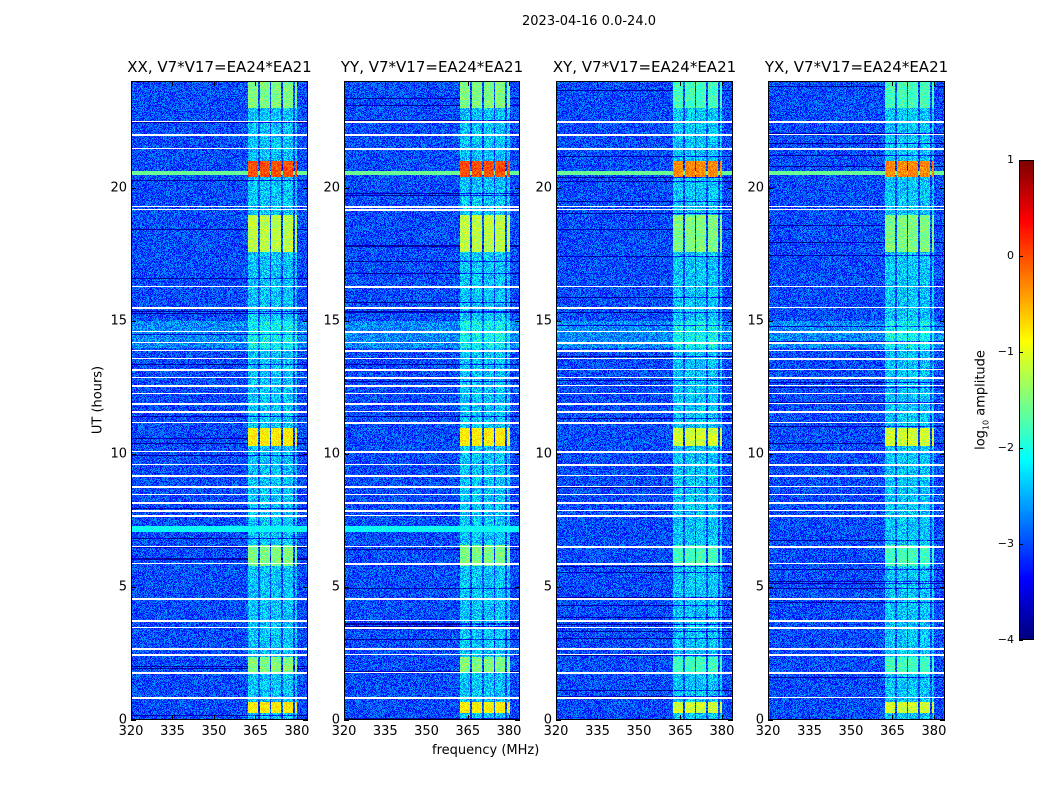  What do you see at coordinates (1005, 639) in the screenshot?
I see `colorbar-tick-label: −4` at bounding box center [1005, 639].